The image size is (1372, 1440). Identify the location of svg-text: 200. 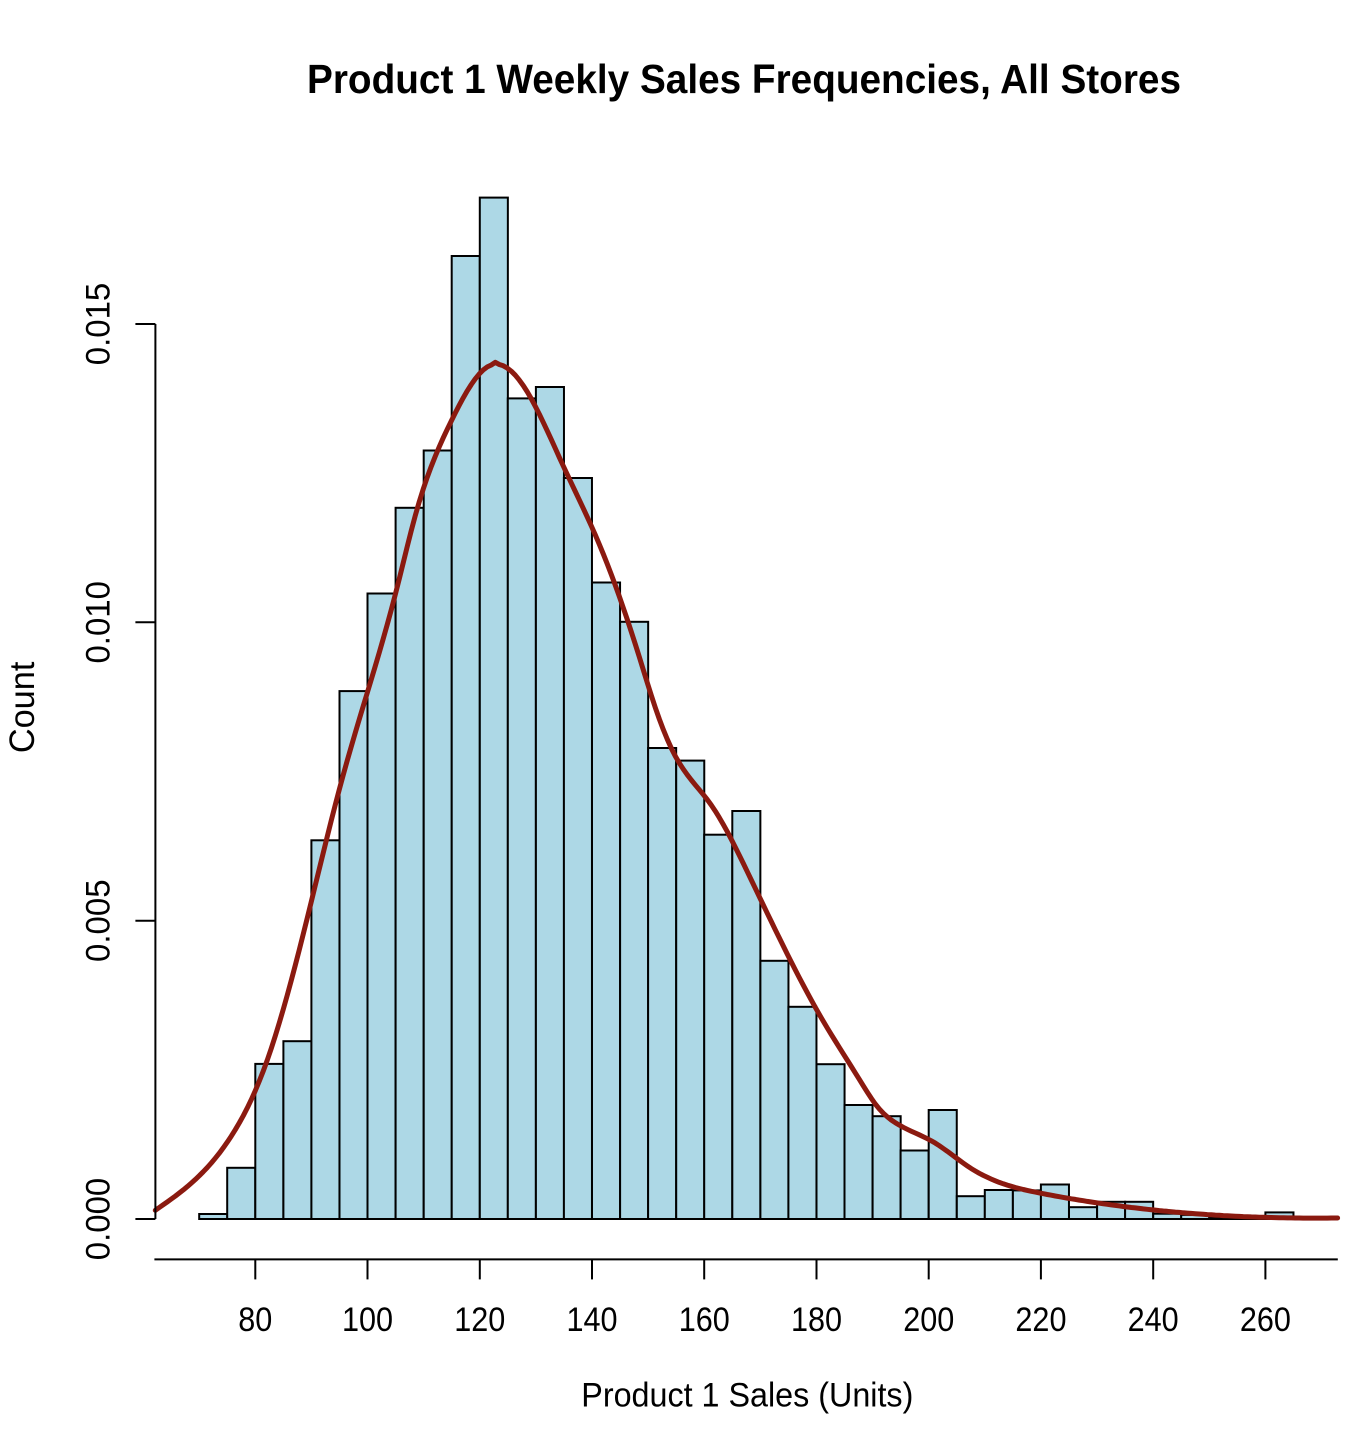
(928, 1320).